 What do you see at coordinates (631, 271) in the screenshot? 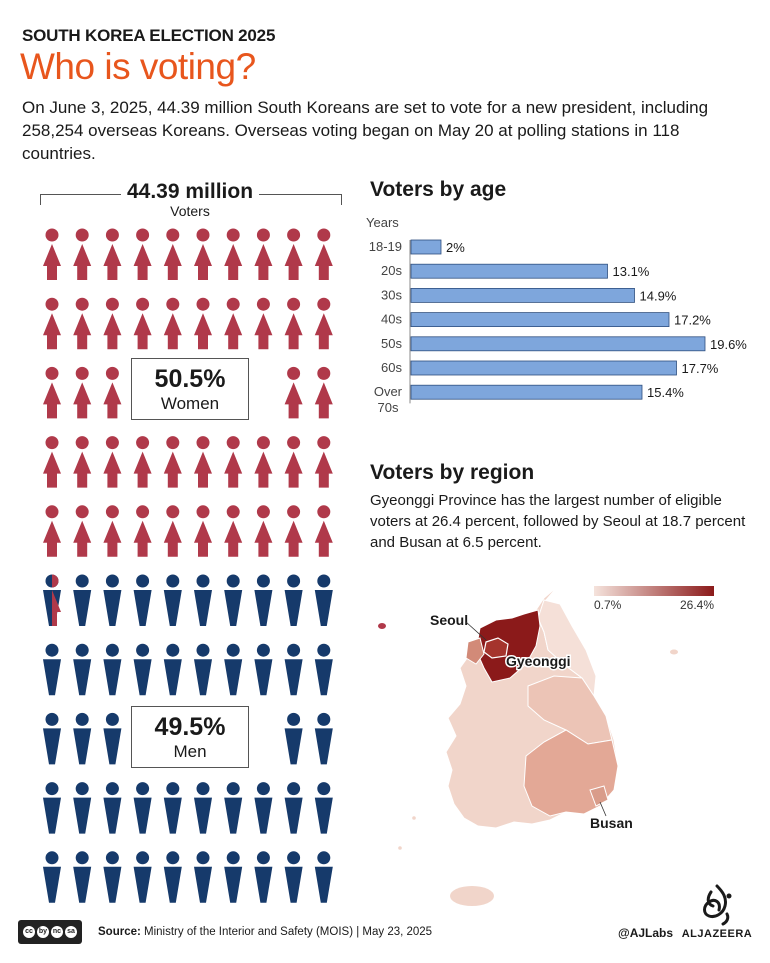
I see `age-value-label: 13.1%` at bounding box center [631, 271].